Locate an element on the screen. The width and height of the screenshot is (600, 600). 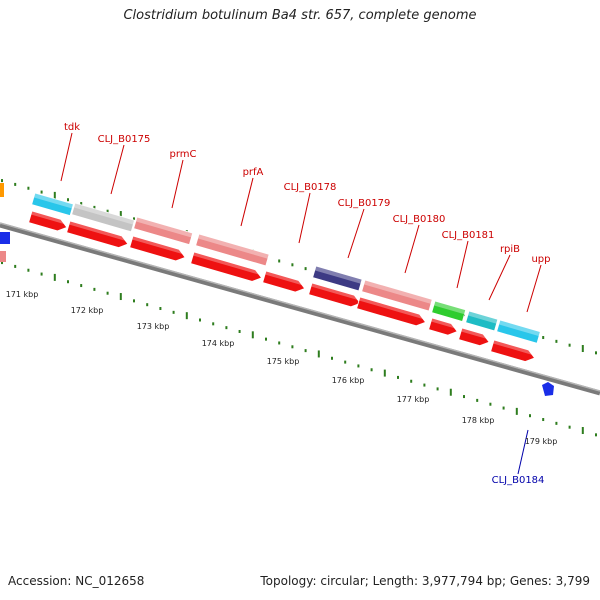
edge-feature-orange is located at coordinates (2, 190).